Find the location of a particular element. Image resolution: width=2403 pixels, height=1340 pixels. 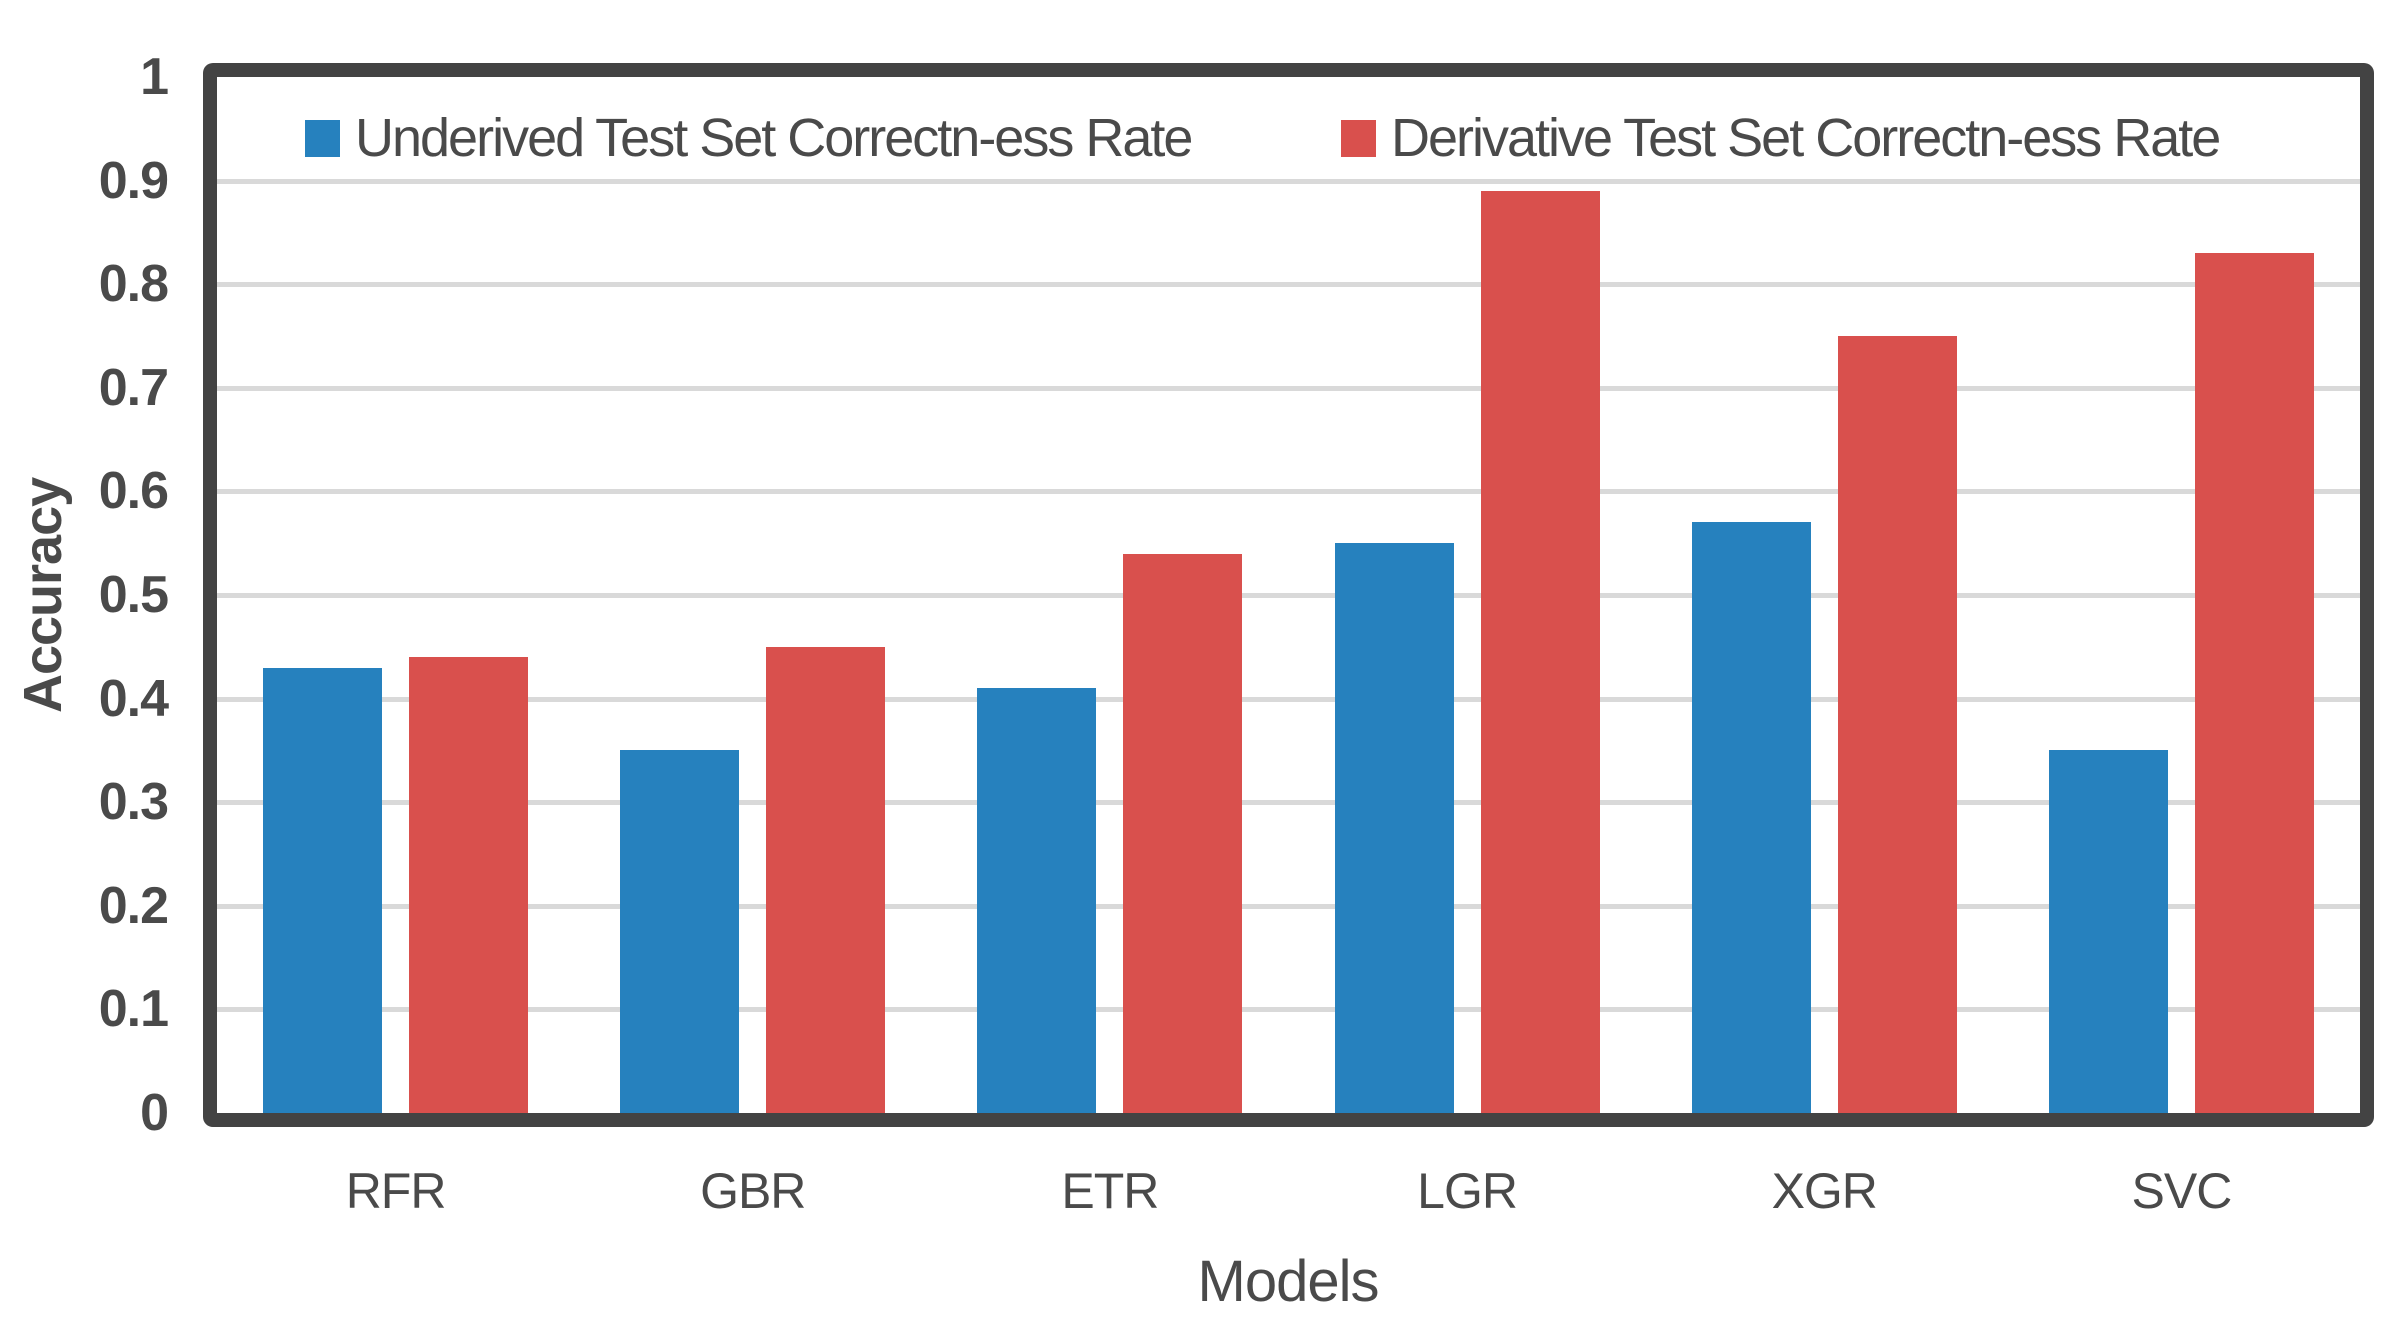

y-tick-label: 0.9 is located at coordinates (133, 180).